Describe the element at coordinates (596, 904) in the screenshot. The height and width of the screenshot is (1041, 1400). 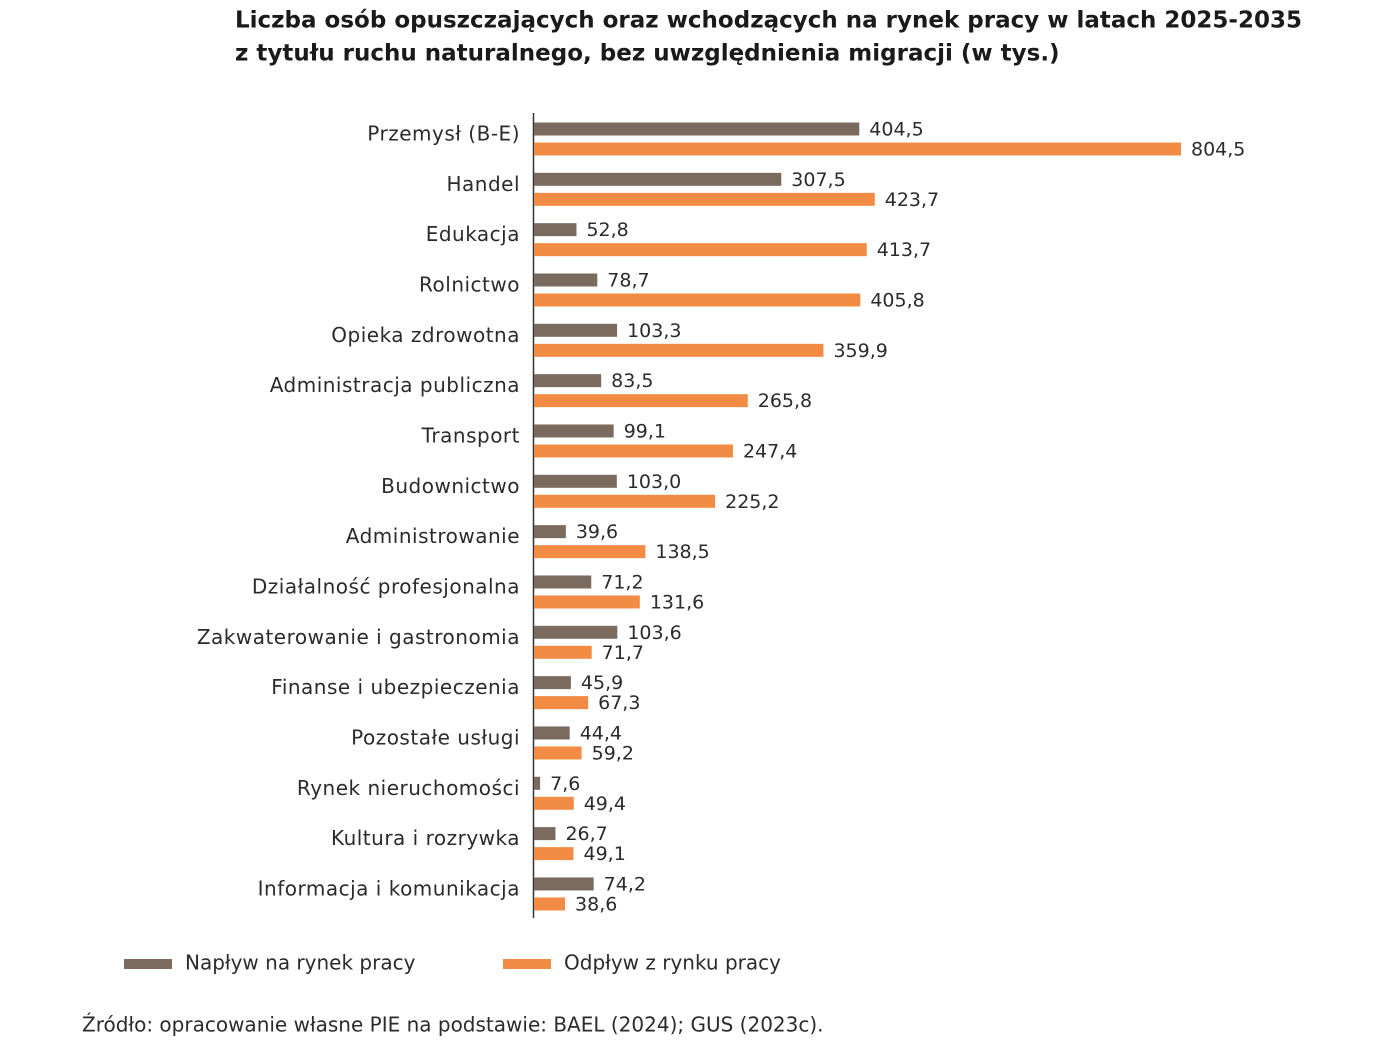
I see `value-label: 38,6` at that location.